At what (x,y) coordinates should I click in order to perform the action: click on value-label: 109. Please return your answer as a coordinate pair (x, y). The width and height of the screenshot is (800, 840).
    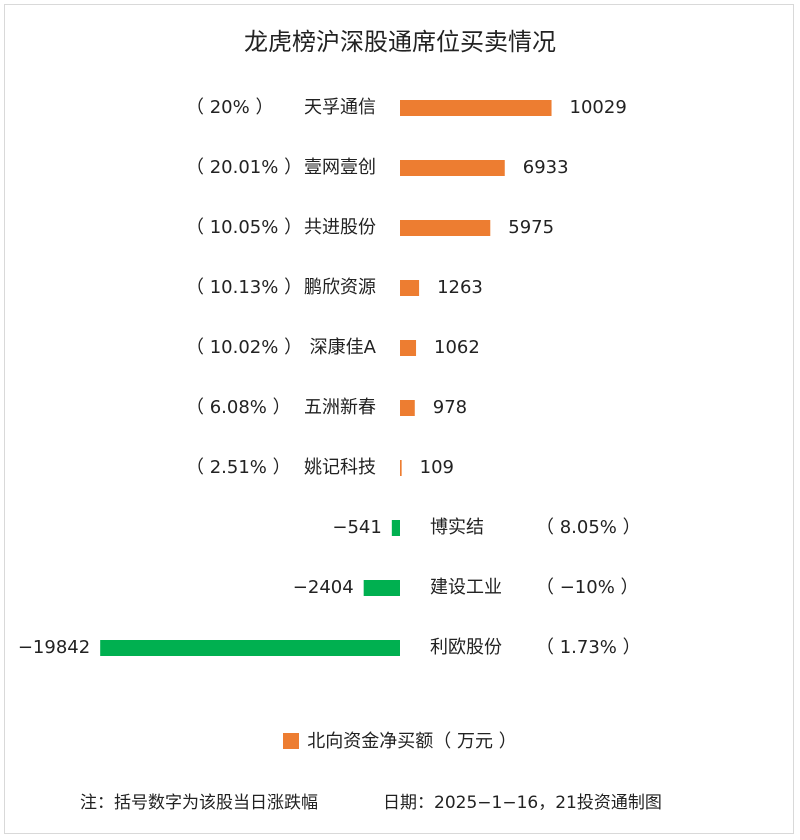
    Looking at the image, I should click on (437, 467).